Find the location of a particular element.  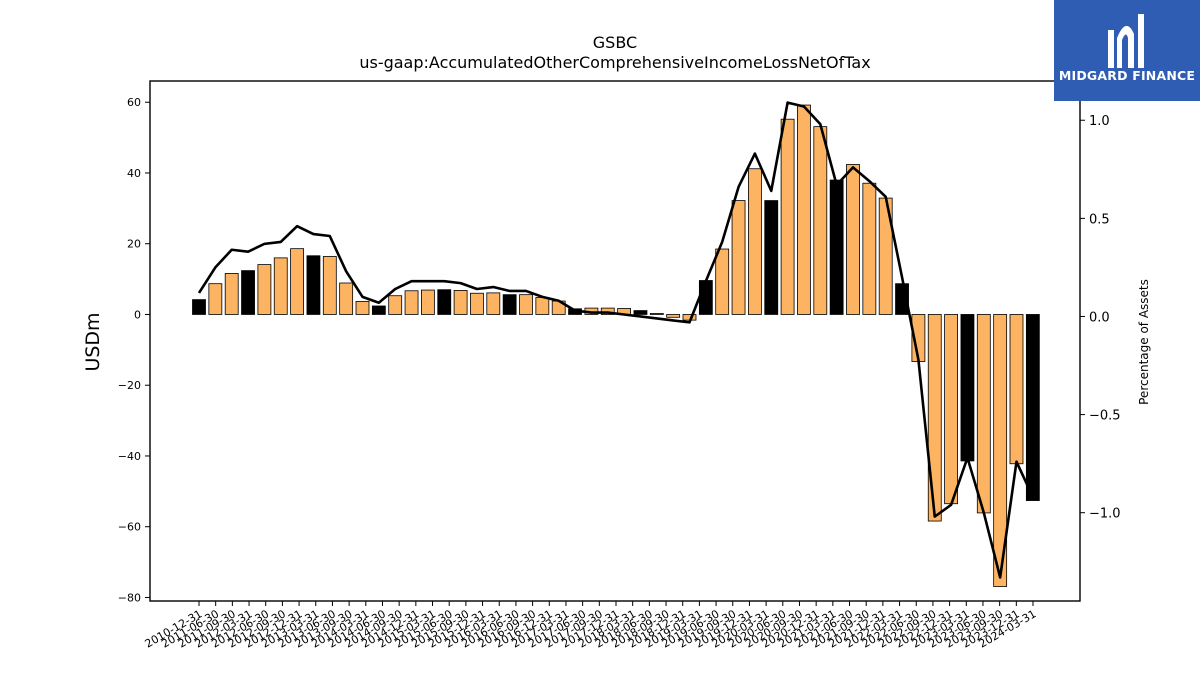

logo-mark-icon is located at coordinates (1126, 41).